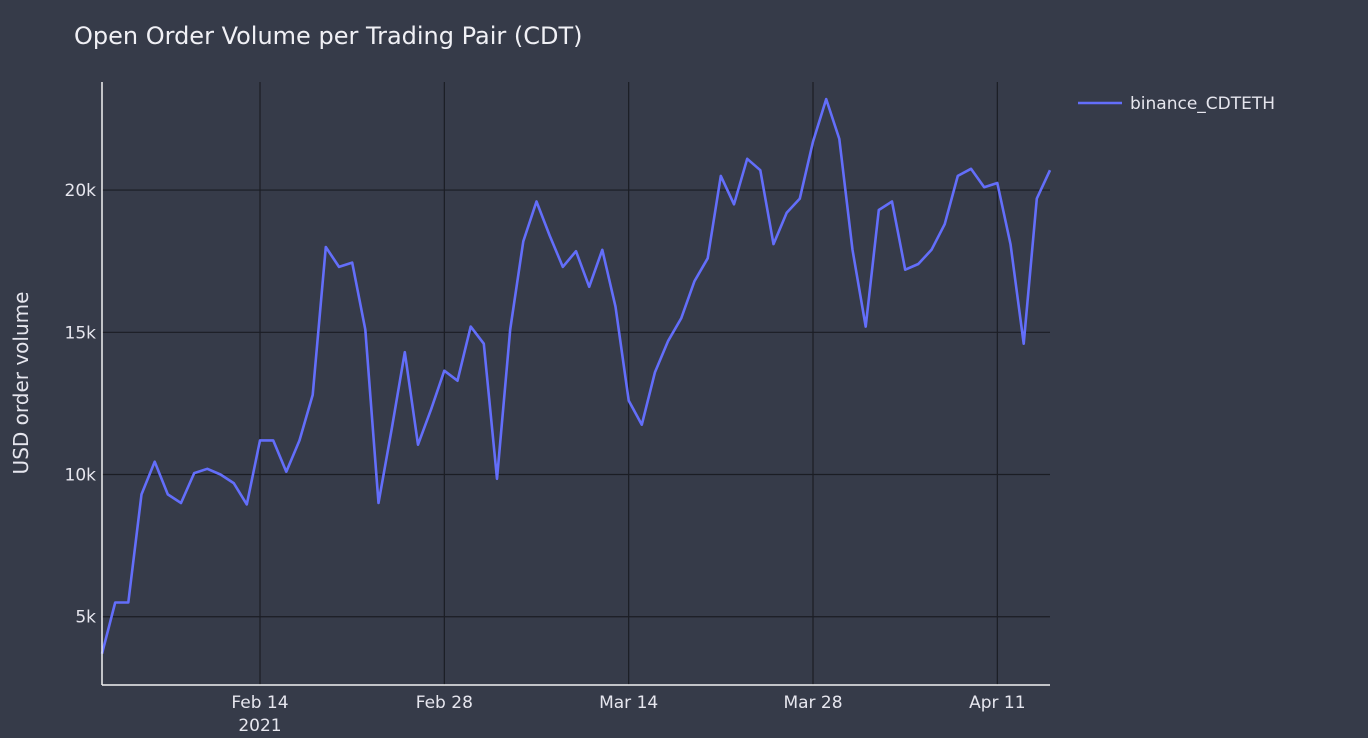  I want to click on x-tick-label-3: Mar 28, so click(812, 703).